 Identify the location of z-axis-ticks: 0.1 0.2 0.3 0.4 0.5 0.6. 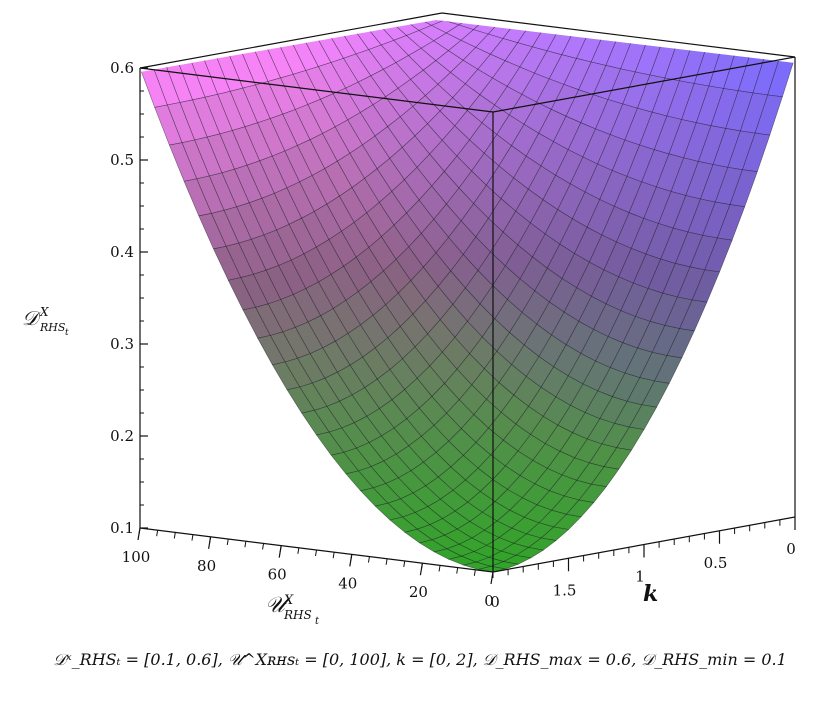
(129, 298).